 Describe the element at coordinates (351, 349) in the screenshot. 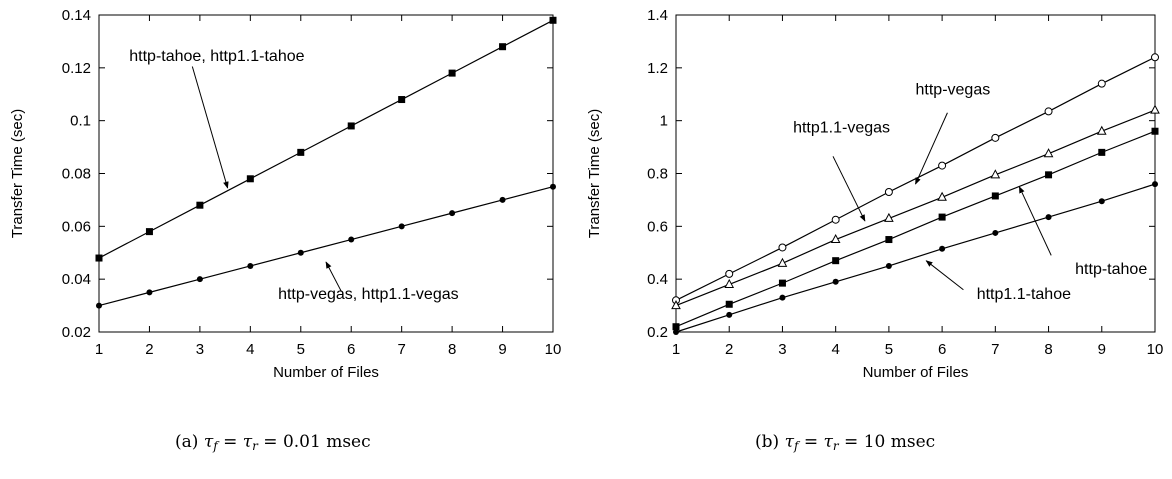

I see `x-tick-label: 6` at that location.